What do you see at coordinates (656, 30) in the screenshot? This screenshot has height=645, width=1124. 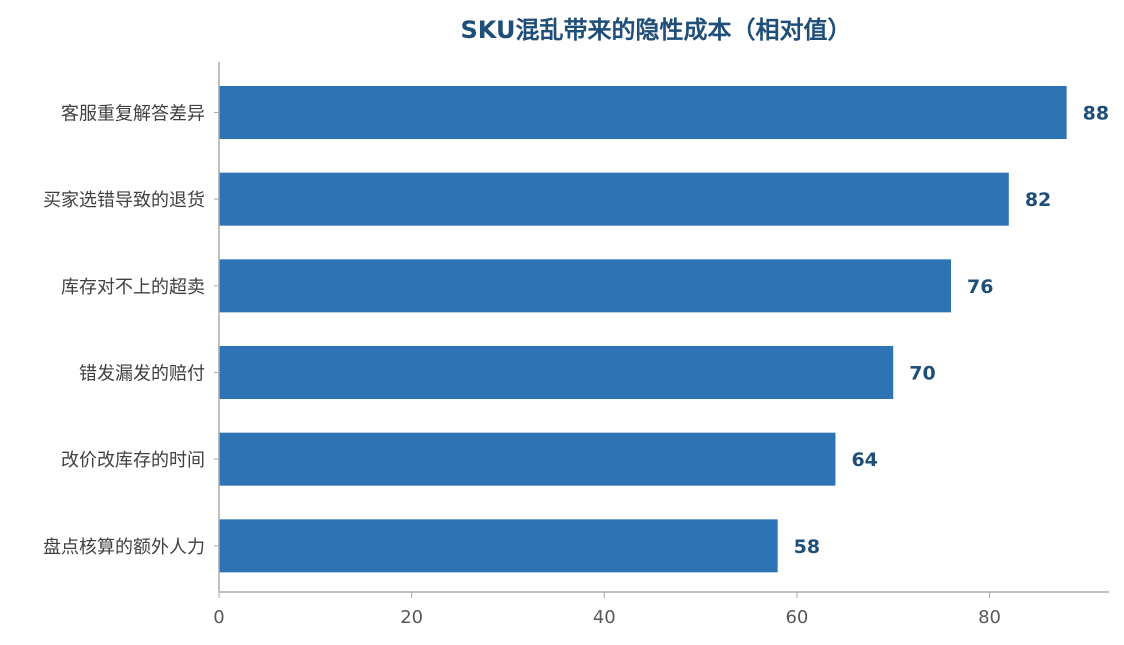 I see `chart-title: SKU混乱带来的隐性成本（相对值）` at bounding box center [656, 30].